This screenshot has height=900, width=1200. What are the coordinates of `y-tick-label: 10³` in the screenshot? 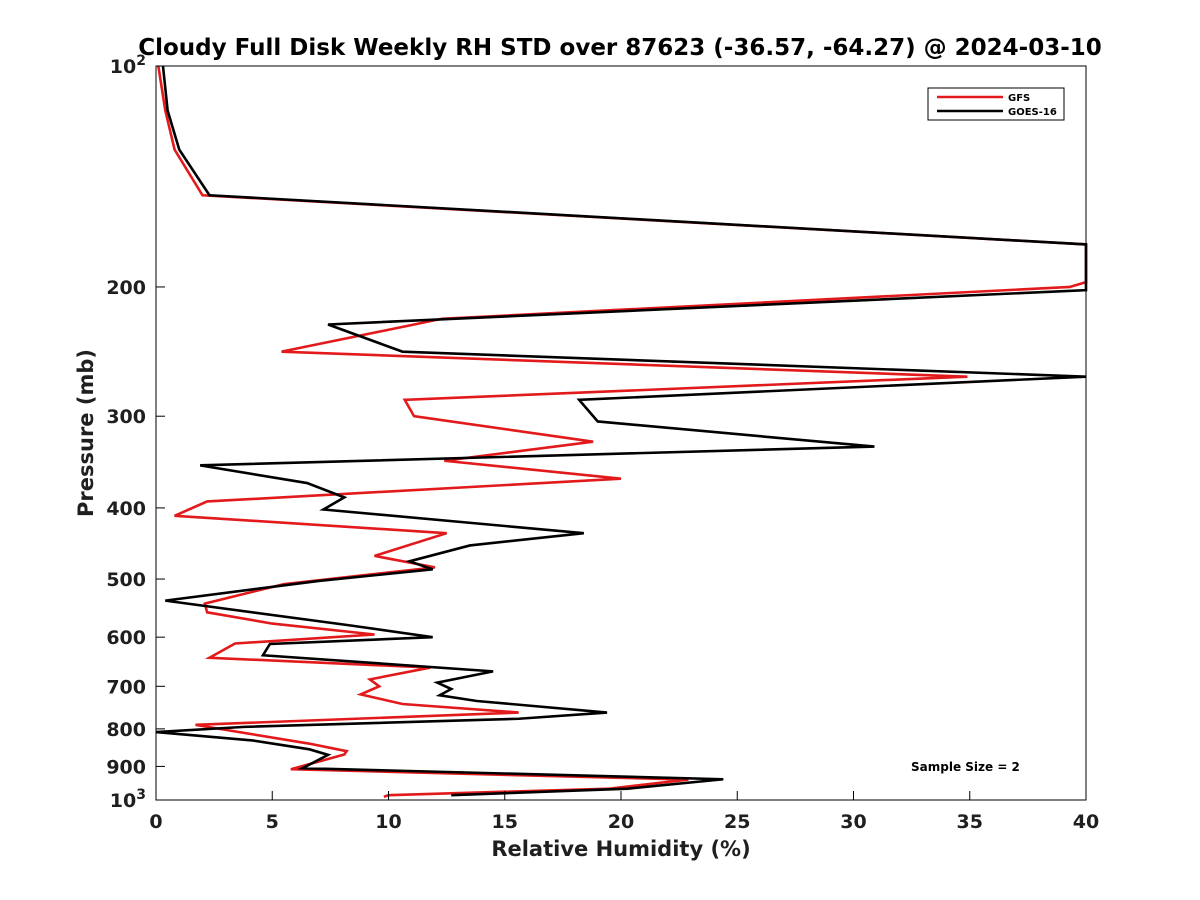 It's located at (128, 799).